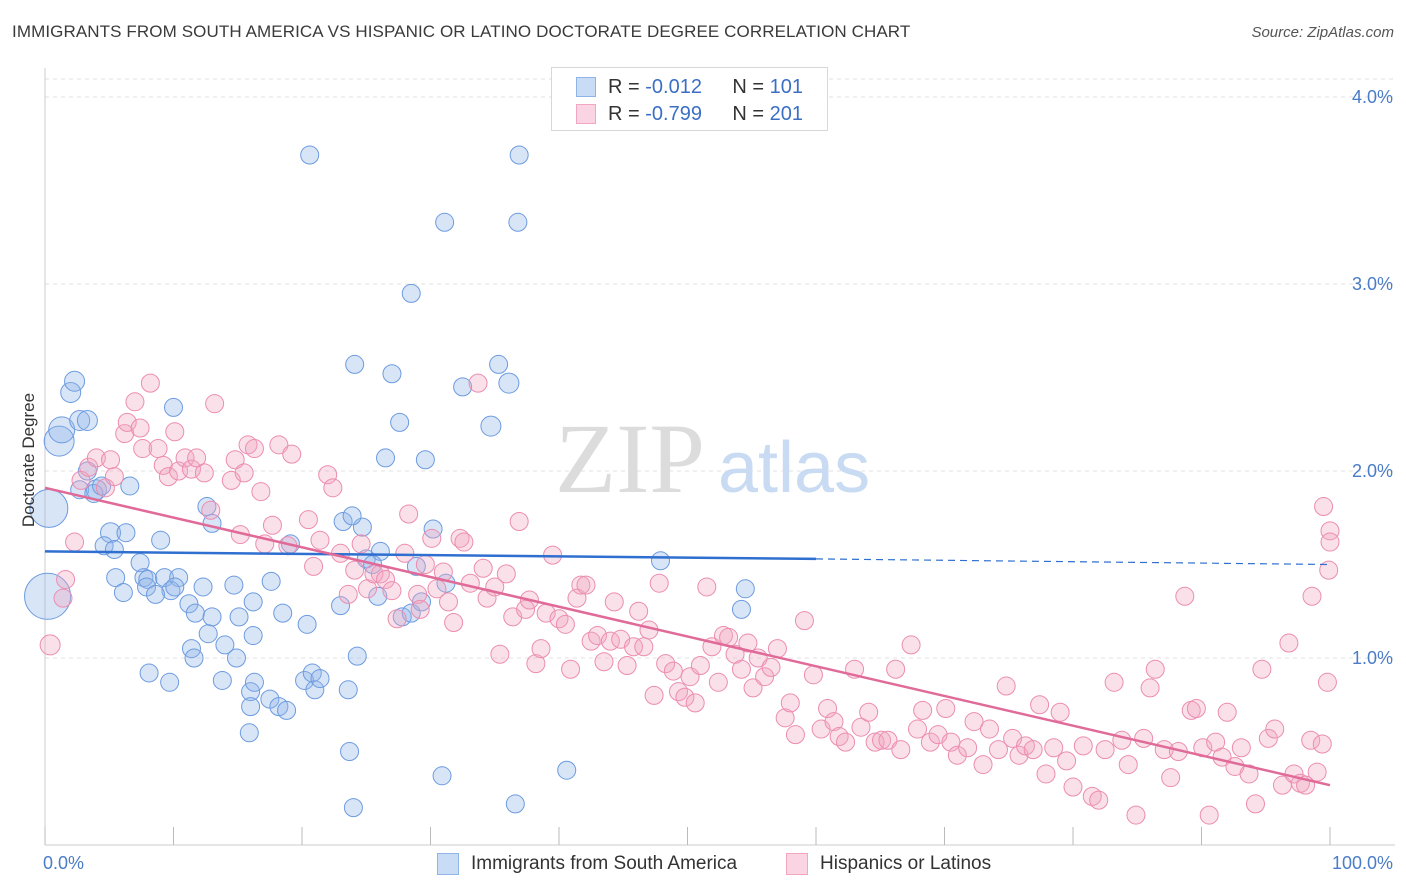 Image resolution: width=1406 pixels, height=892 pixels. What do you see at coordinates (712, 458) in the screenshot?
I see `watermark: ZIP atlas` at bounding box center [712, 458].